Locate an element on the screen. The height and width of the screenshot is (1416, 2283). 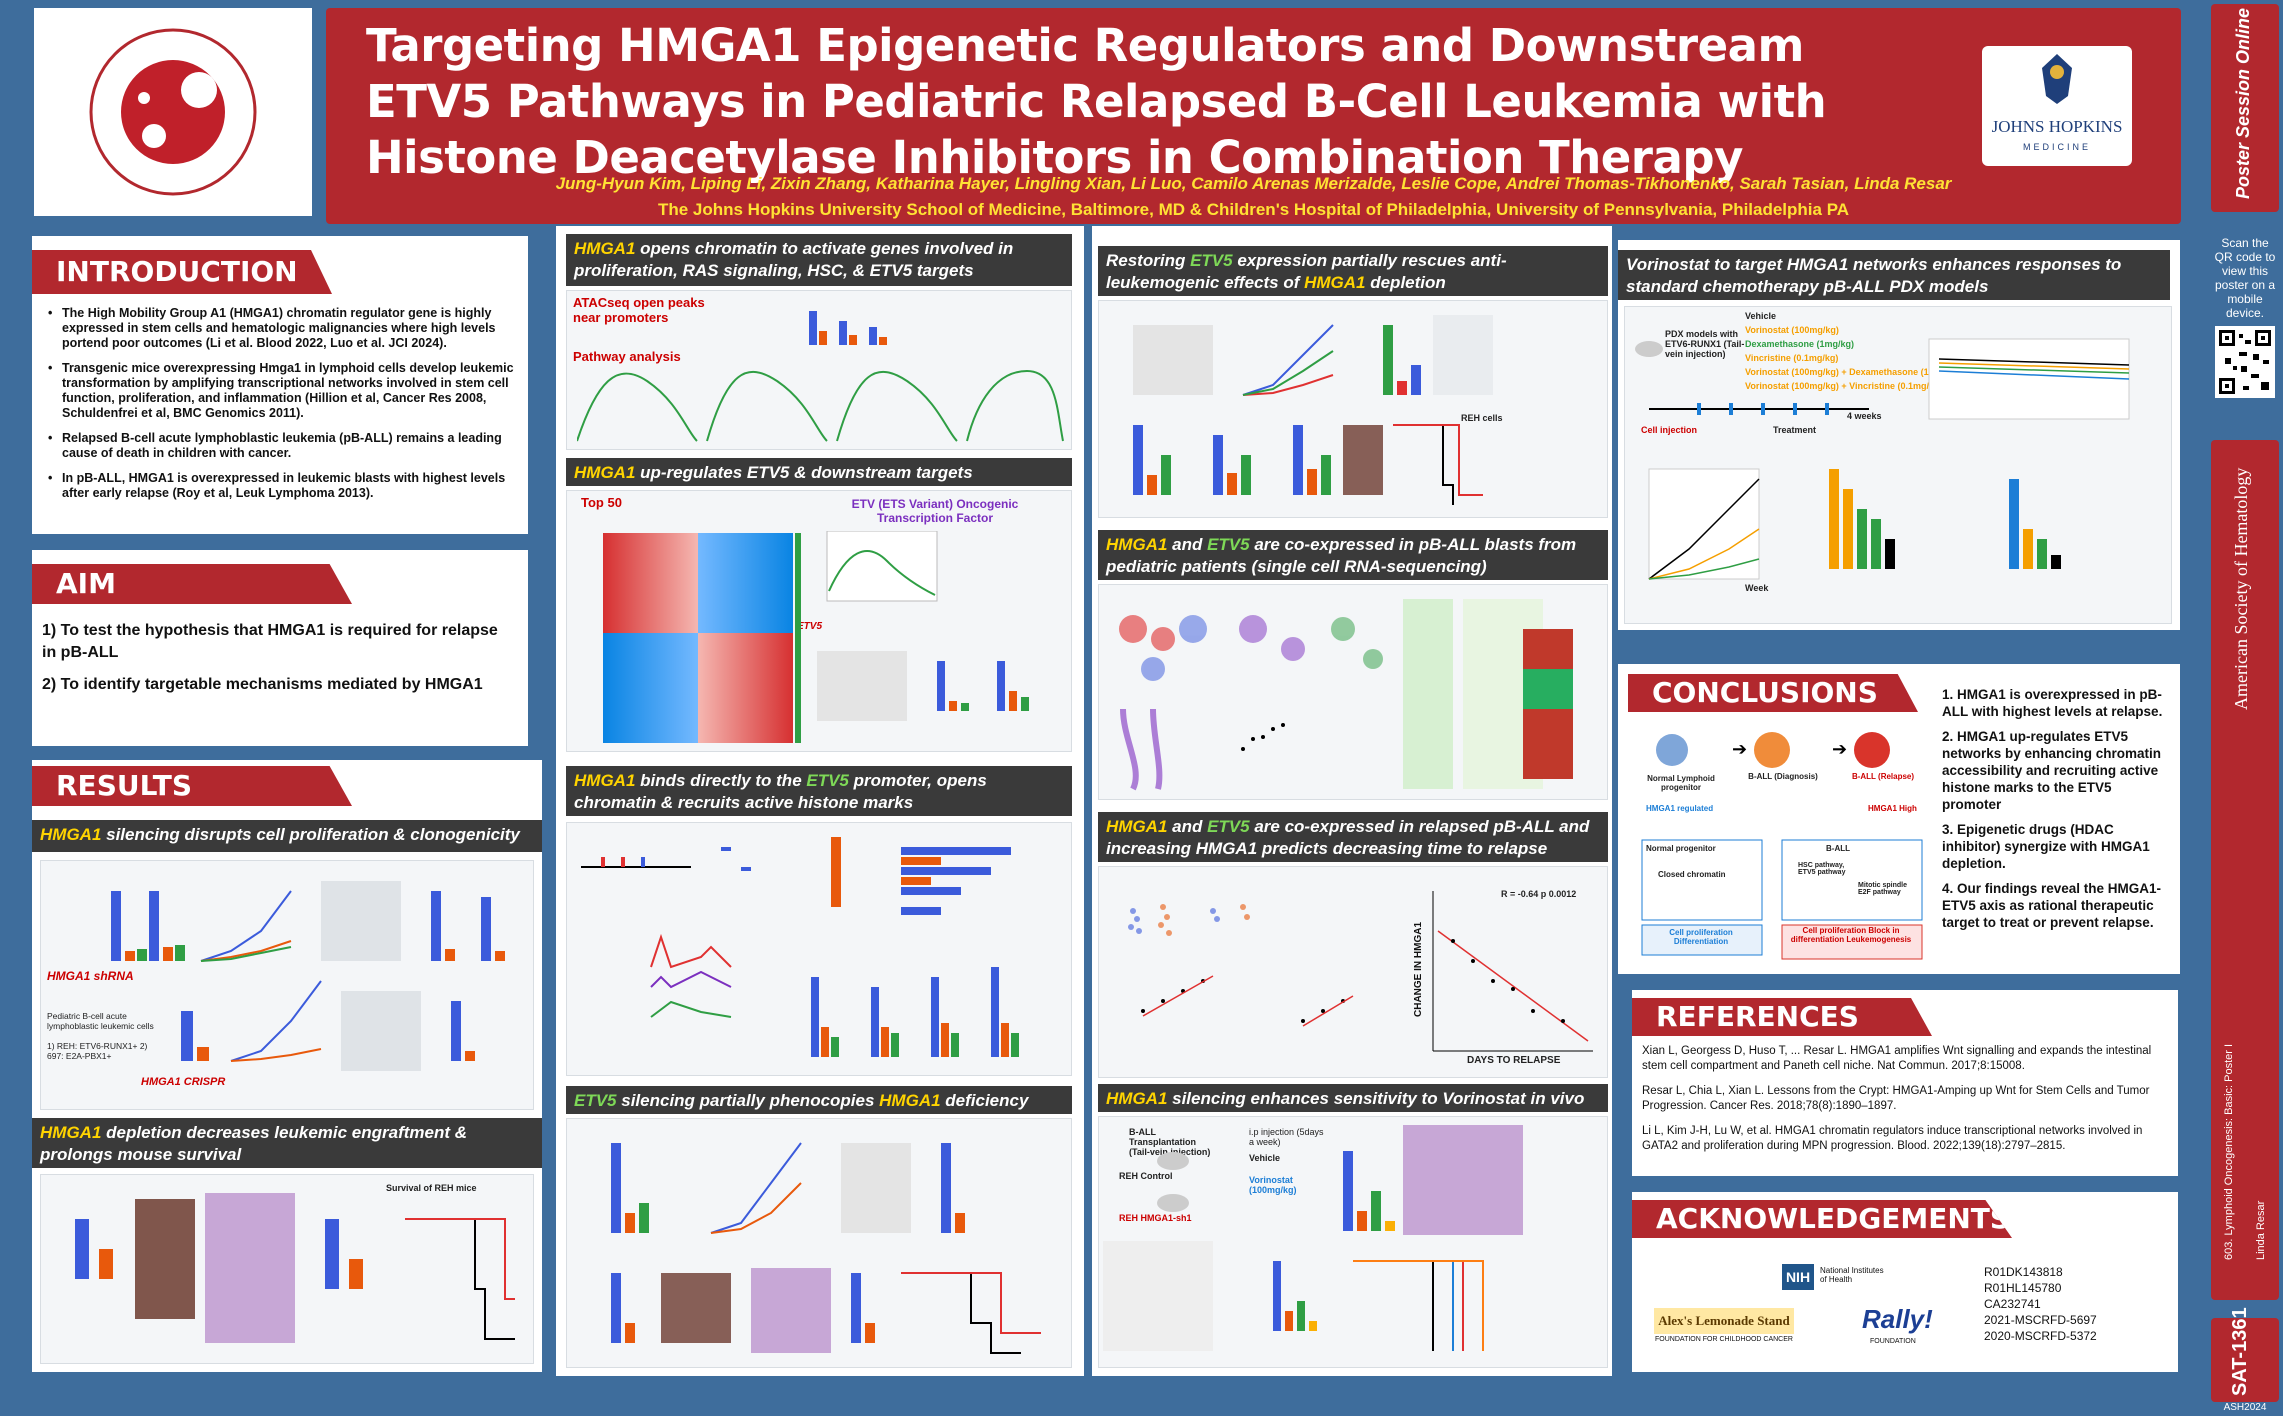
qr-code is located at coordinates (2245, 362).